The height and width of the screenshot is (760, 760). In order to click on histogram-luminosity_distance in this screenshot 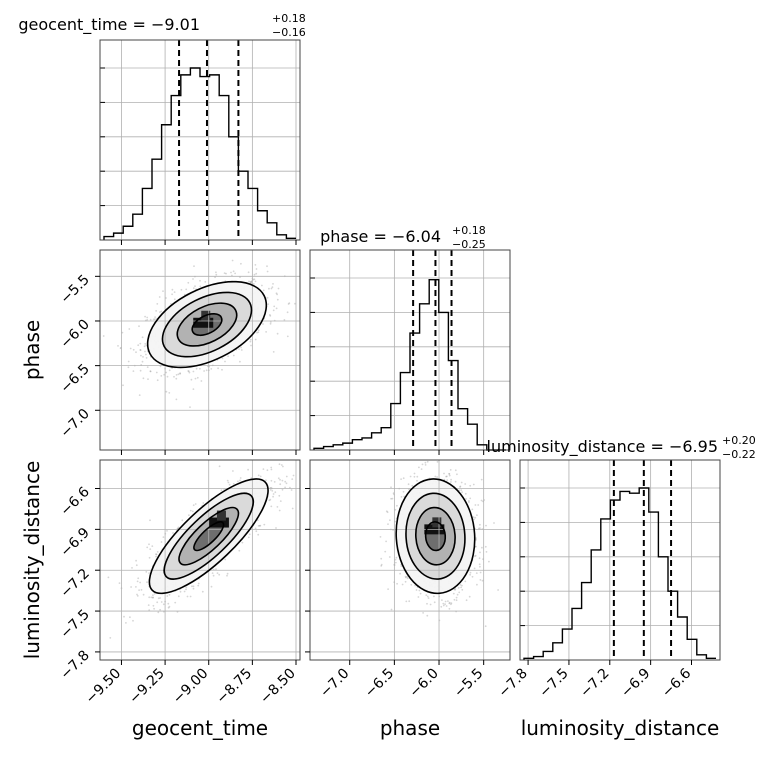, I will do `click(619, 573)`.